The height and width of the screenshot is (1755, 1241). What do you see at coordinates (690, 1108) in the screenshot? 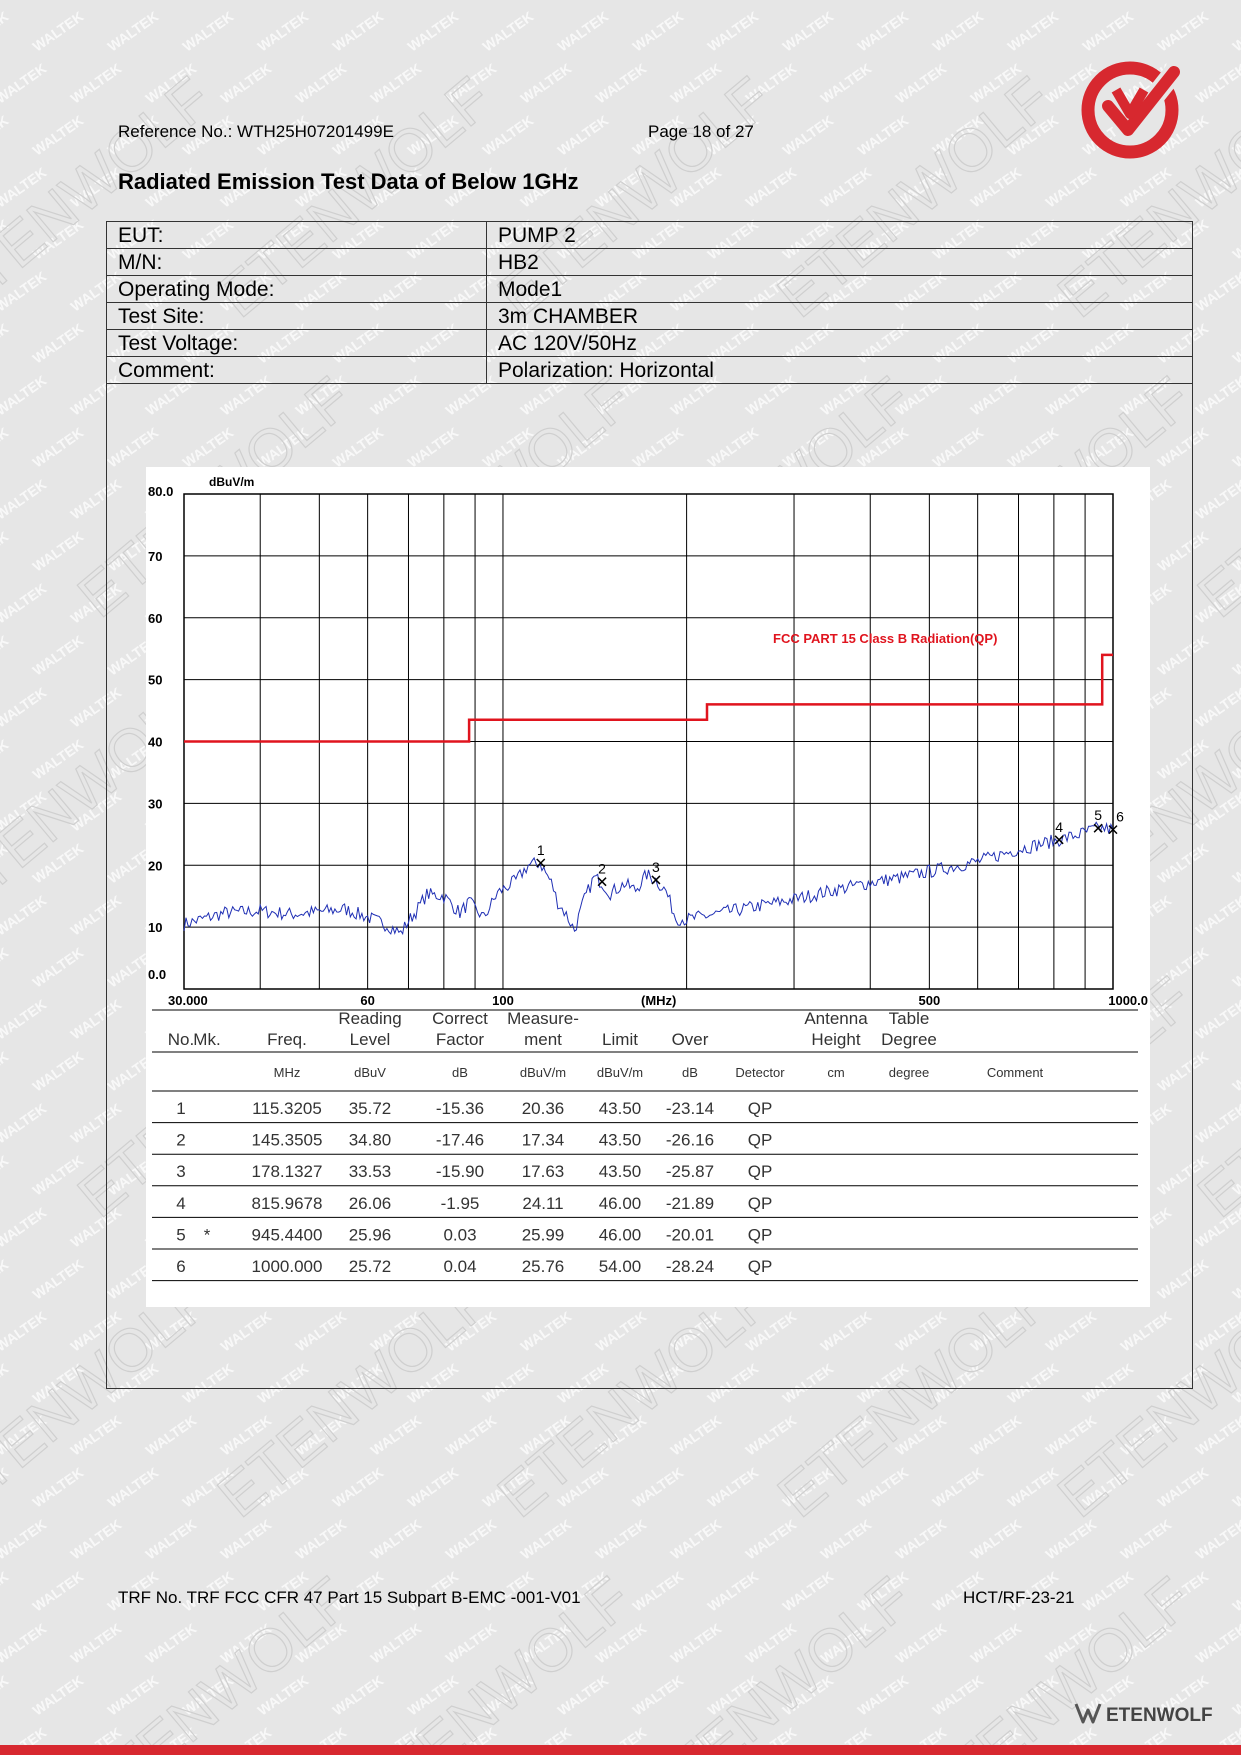
I see `table-cell: -23.14` at bounding box center [690, 1108].